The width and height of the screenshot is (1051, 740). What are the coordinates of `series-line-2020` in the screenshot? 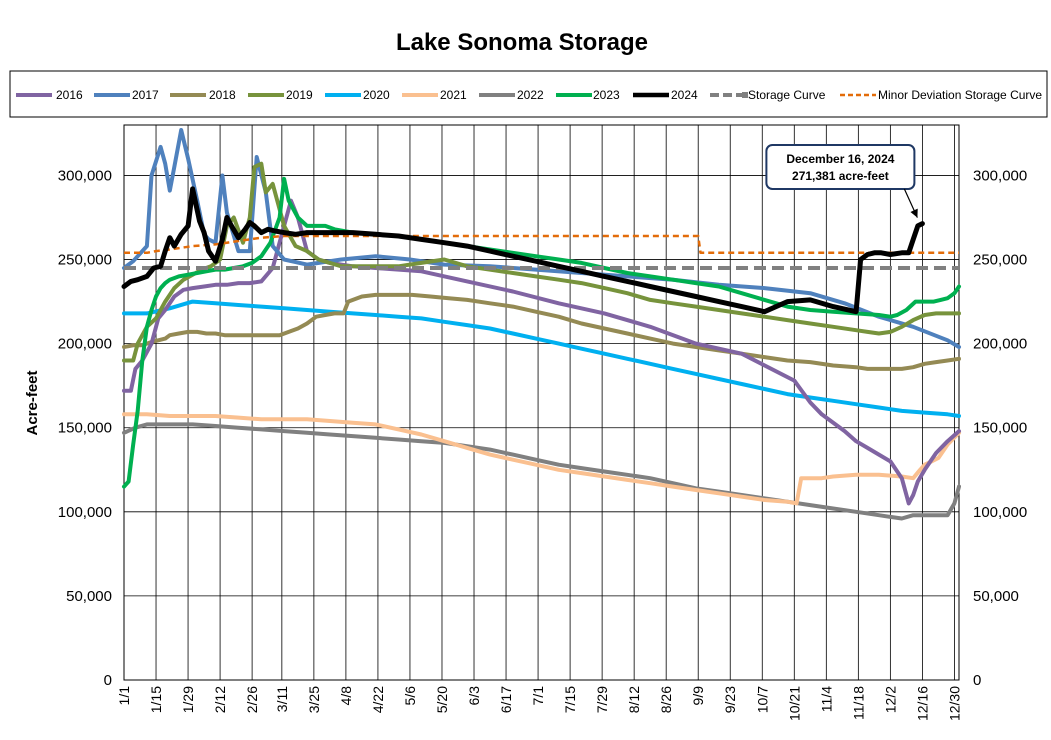 It's located at (541, 358).